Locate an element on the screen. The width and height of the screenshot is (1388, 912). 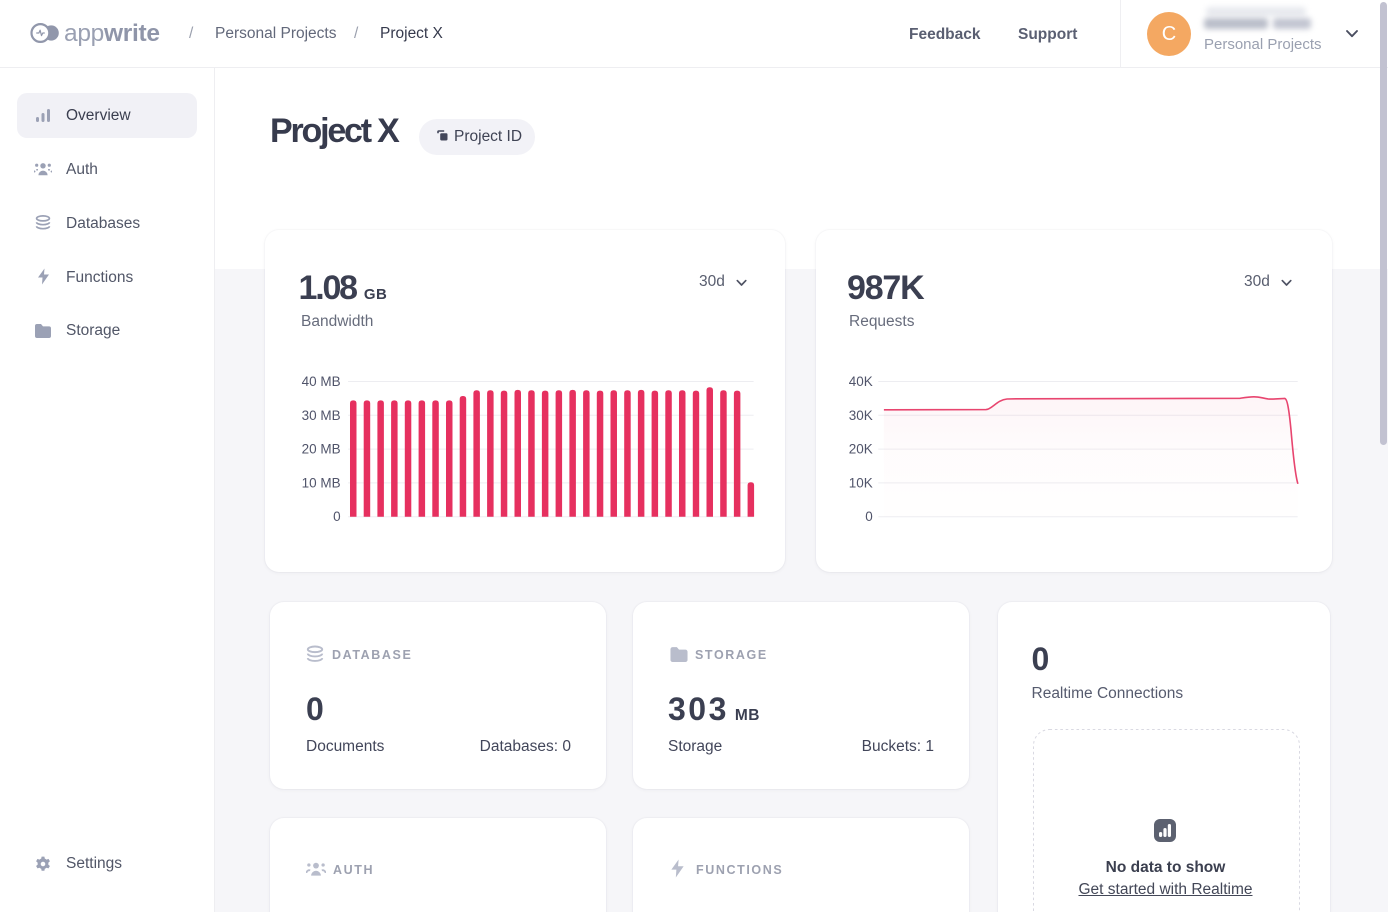
svg-text: 30K is located at coordinates (861, 415).